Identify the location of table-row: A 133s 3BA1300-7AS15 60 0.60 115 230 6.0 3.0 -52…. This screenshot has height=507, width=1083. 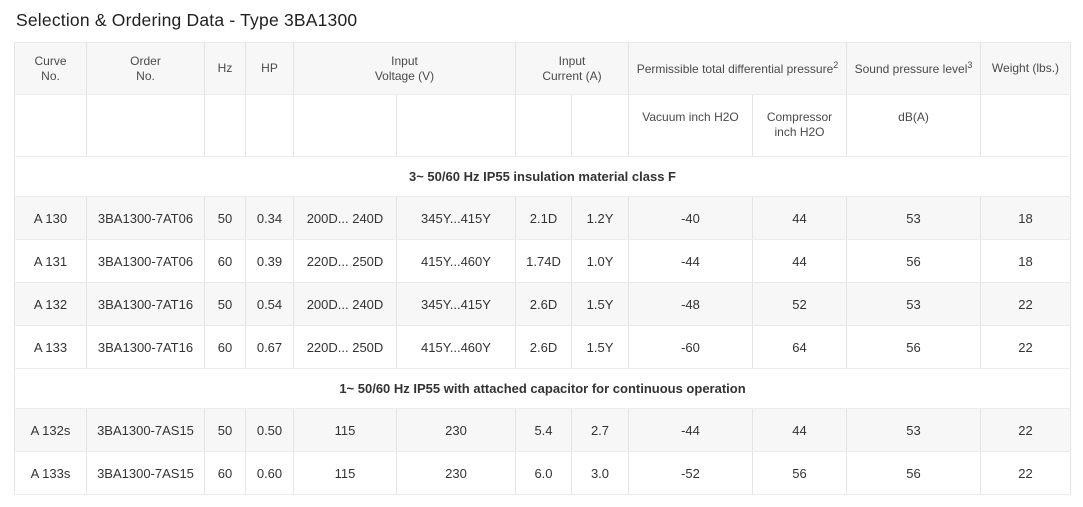
(542, 473).